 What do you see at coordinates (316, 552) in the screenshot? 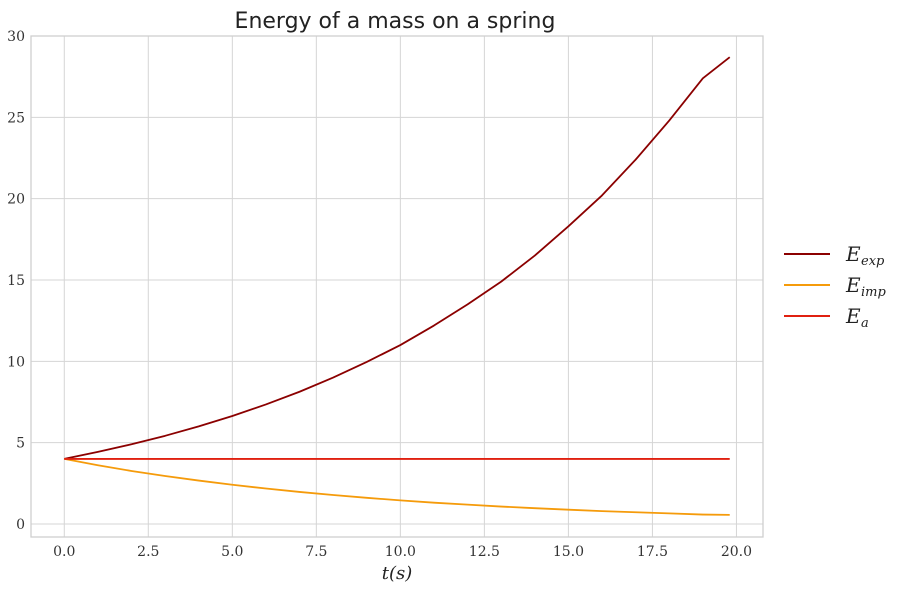
I see `x-tick-label: 7.5` at bounding box center [316, 552].